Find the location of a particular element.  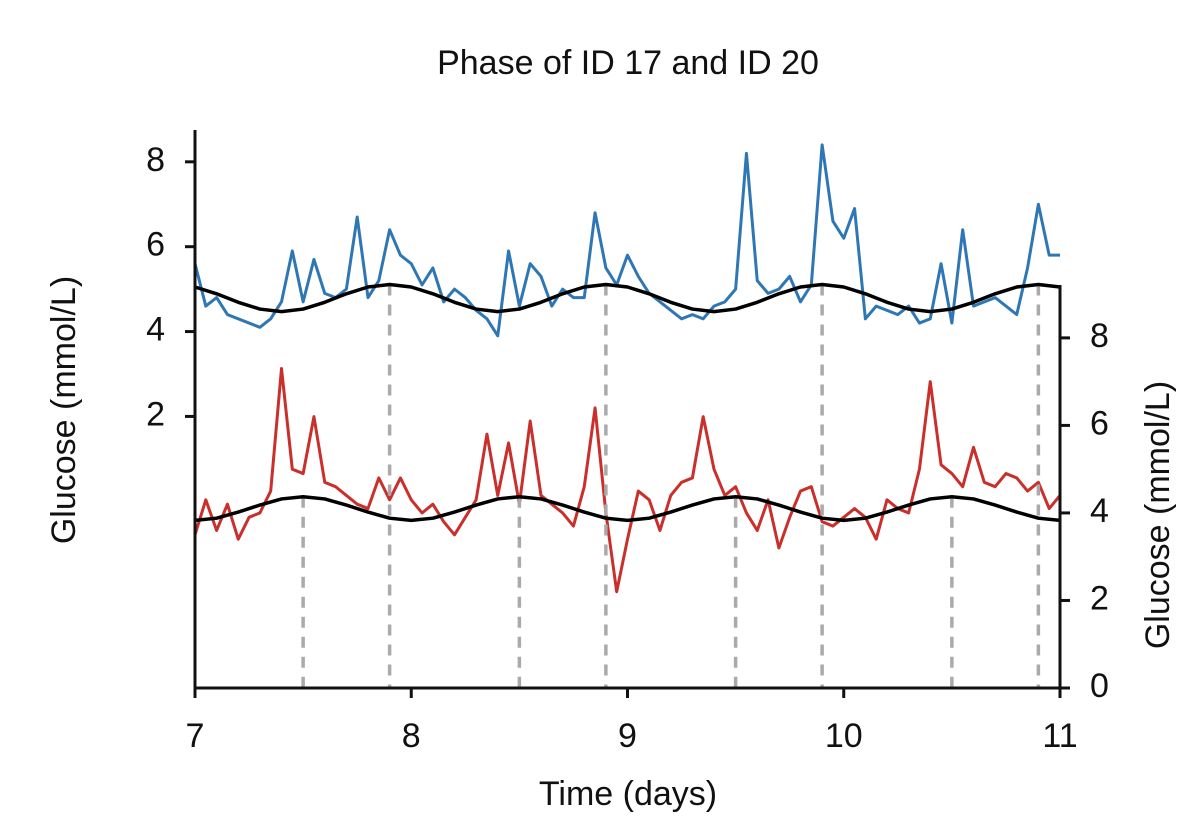

x-tick-label: 11 is located at coordinates (1059, 736).